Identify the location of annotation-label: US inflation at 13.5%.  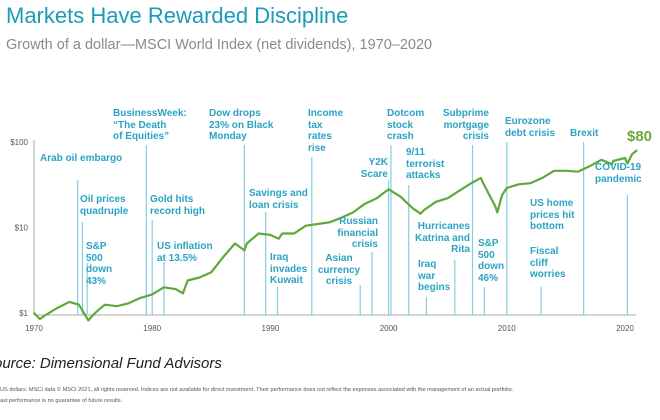
(185, 252).